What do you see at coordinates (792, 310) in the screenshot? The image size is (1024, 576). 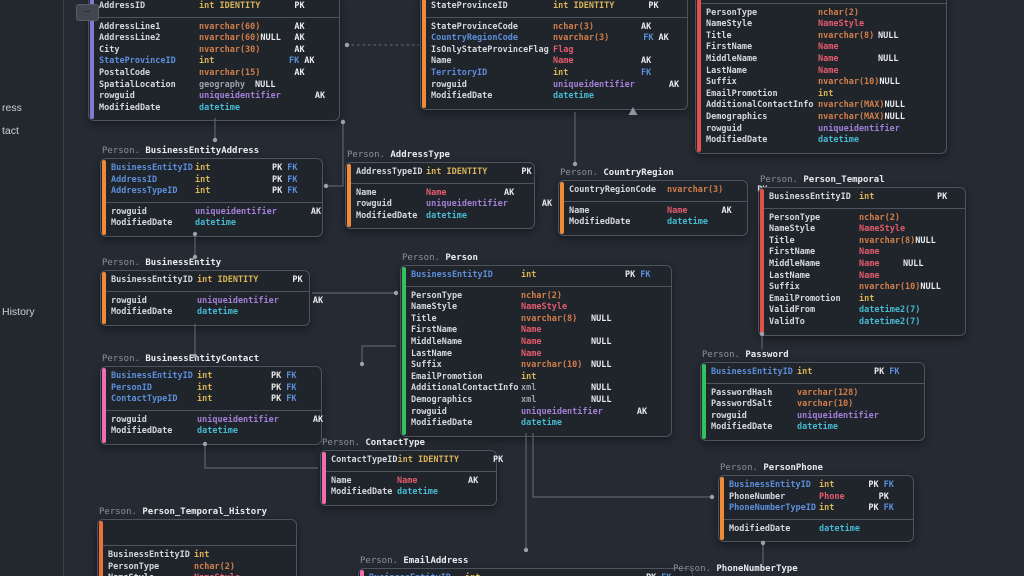 I see `column-name: ValidFrom` at bounding box center [792, 310].